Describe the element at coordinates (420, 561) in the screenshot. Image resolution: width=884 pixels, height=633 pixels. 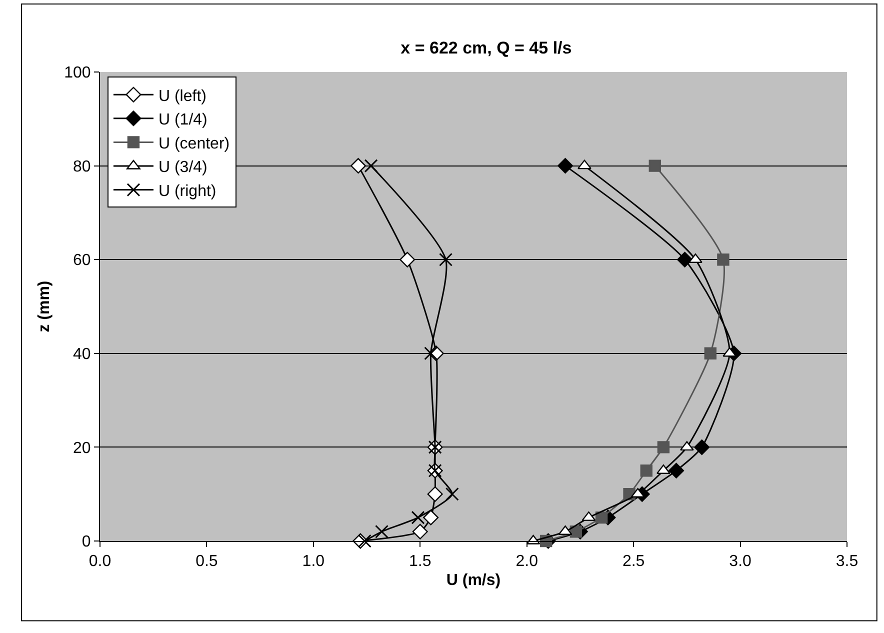
I see `x-tick-label: 1.5` at that location.